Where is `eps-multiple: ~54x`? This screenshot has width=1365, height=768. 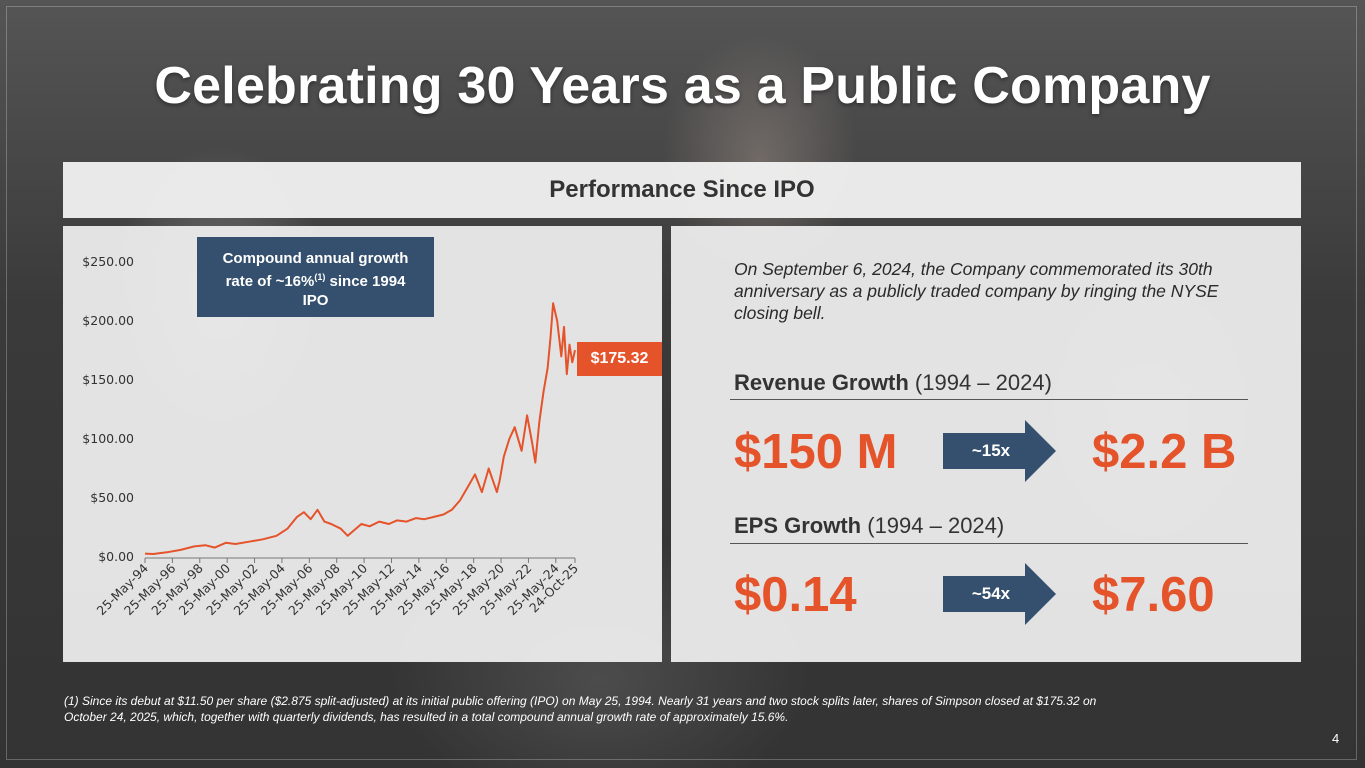
eps-multiple: ~54x is located at coordinates (991, 593).